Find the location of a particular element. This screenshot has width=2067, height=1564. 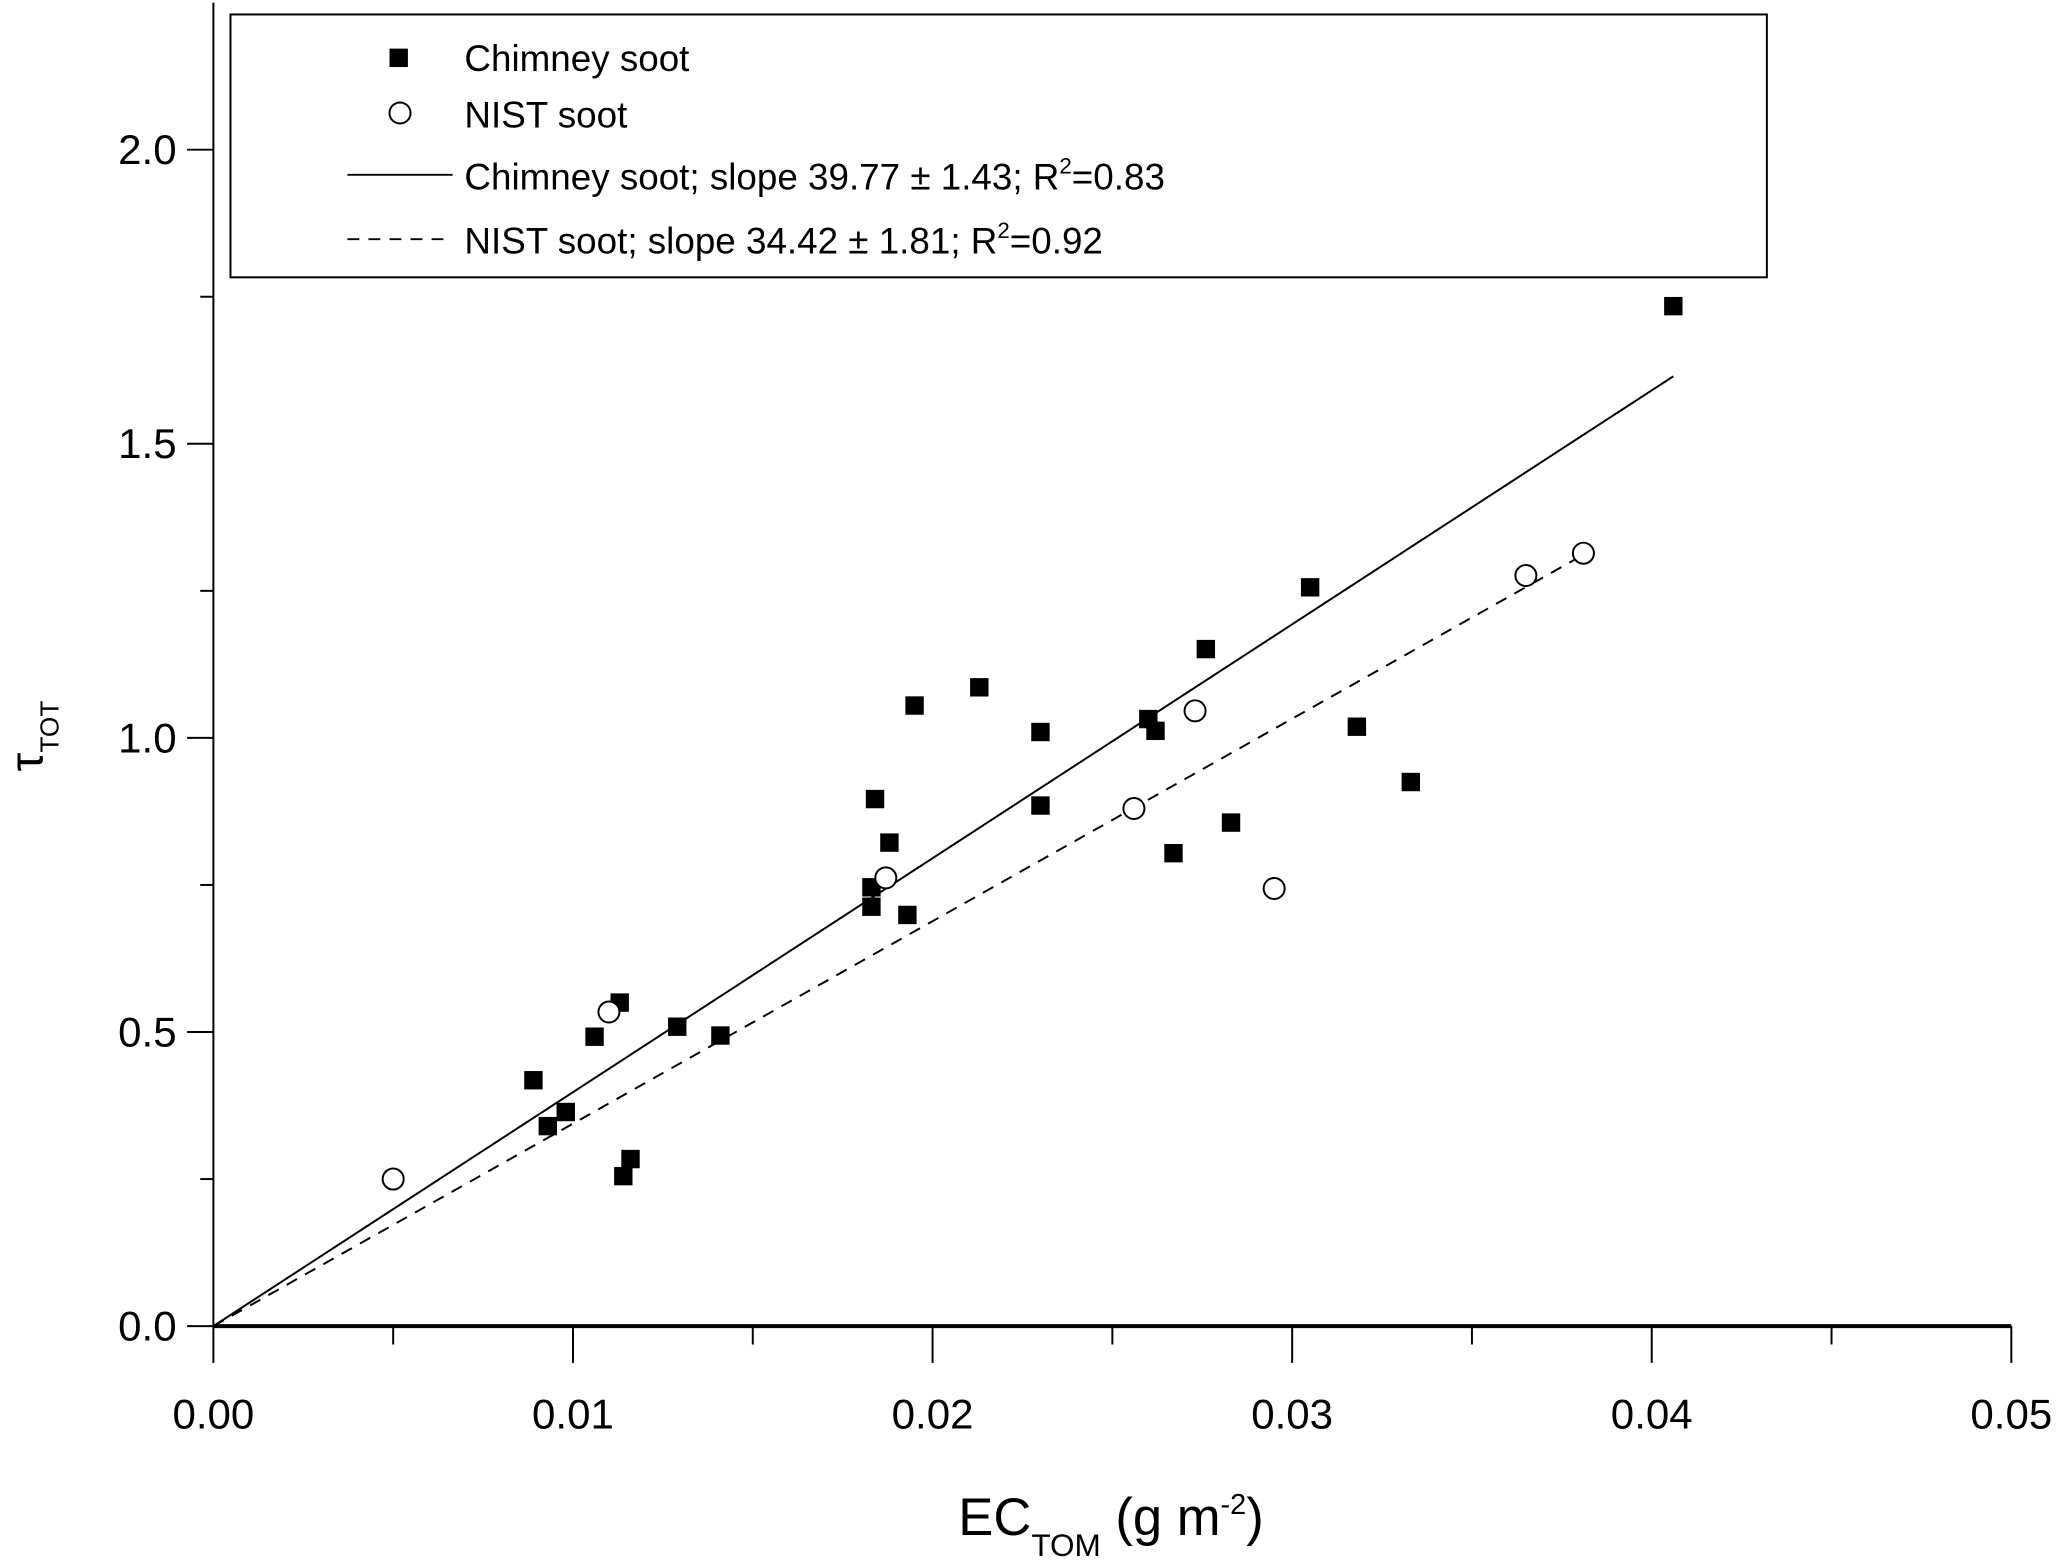

y-tick-label: 1.5 is located at coordinates (147, 443).